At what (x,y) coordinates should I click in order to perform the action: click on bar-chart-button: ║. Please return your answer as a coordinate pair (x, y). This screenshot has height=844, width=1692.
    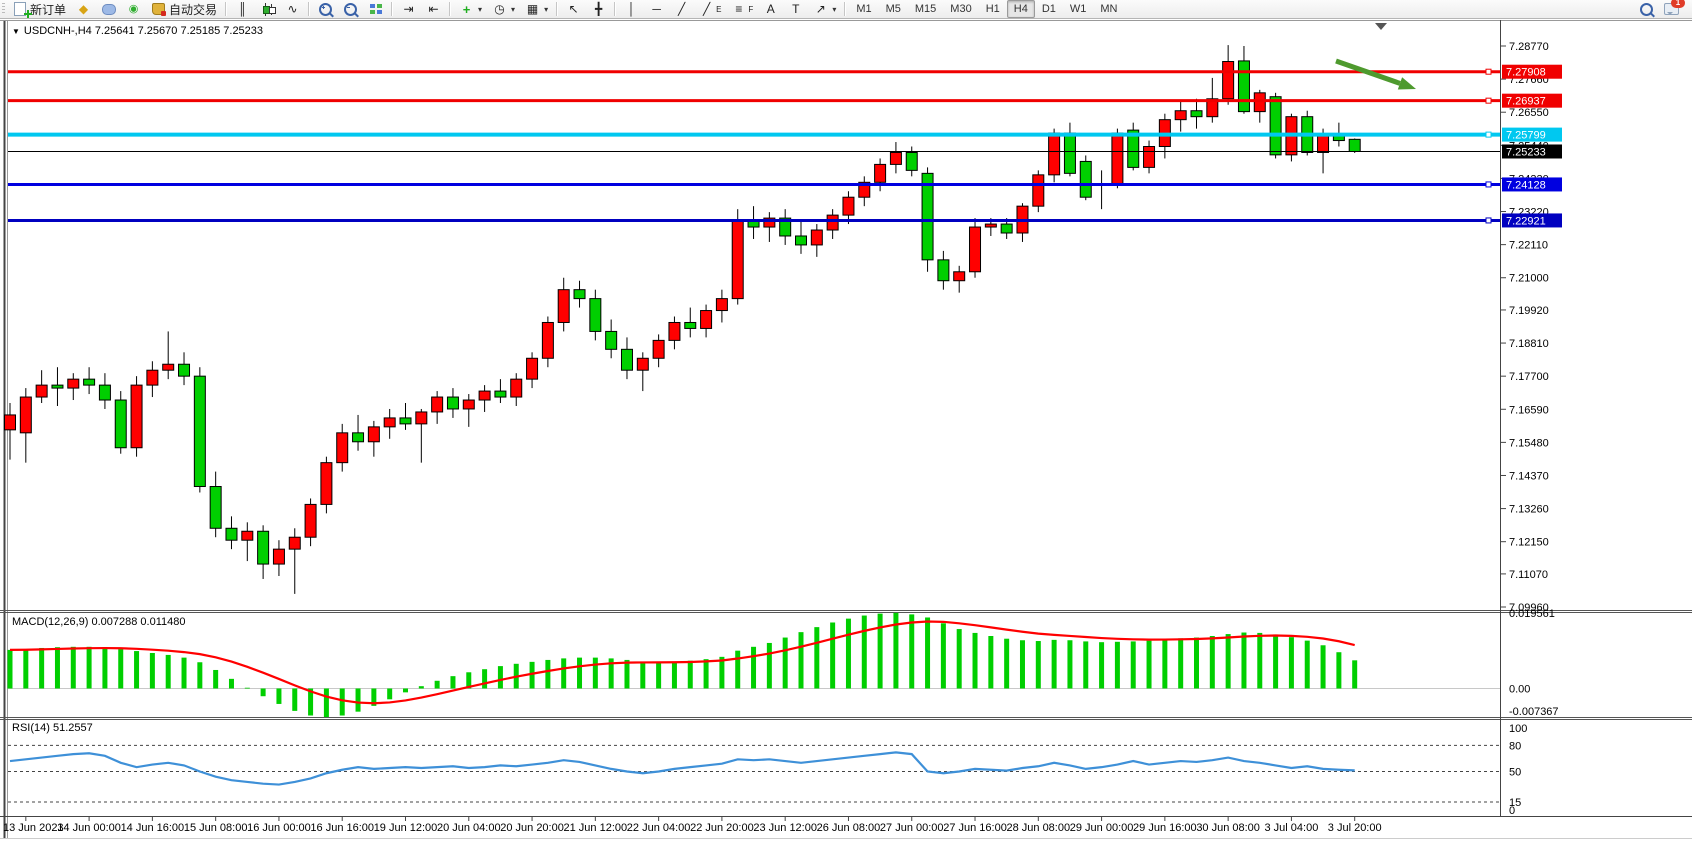
    Looking at the image, I should click on (242, 9).